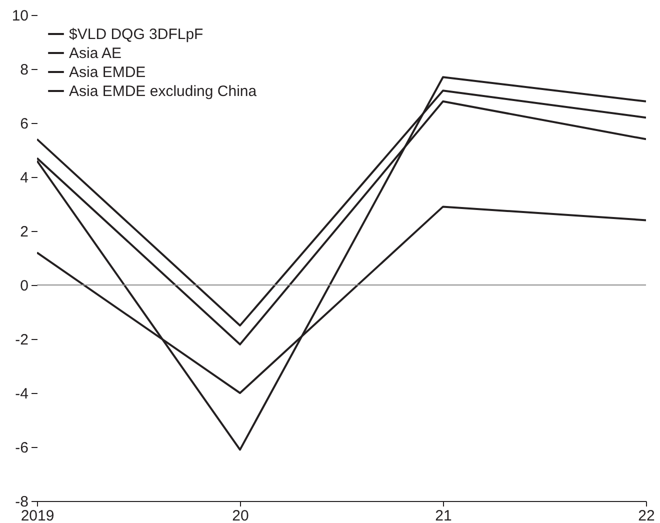 The height and width of the screenshot is (523, 660). What do you see at coordinates (95, 53) in the screenshot?
I see `legend-label: Asia AE` at bounding box center [95, 53].